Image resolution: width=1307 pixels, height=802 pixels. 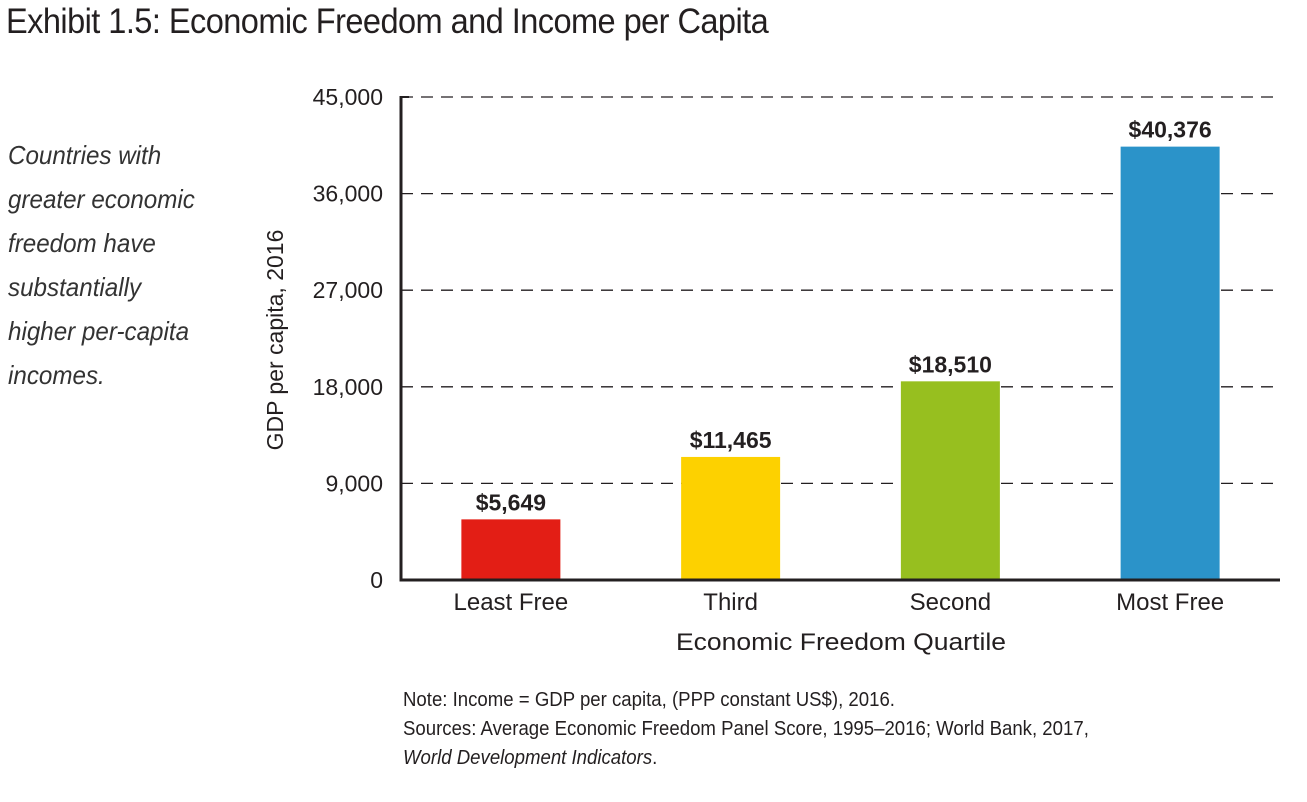 What do you see at coordinates (376, 580) in the screenshot?
I see `y-tick-label: 0` at bounding box center [376, 580].